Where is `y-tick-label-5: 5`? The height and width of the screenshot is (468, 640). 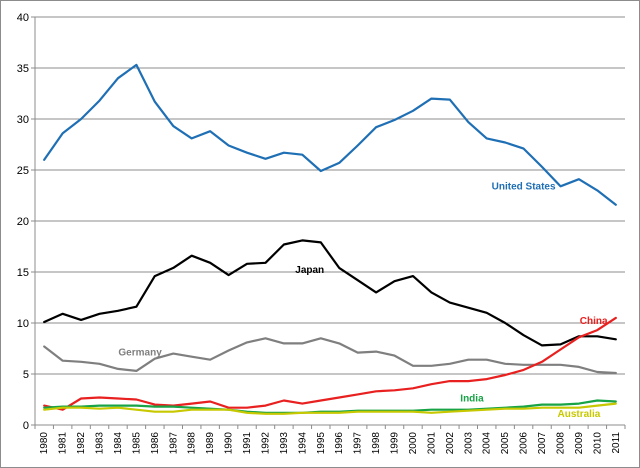 y-tick-label-5: 5 is located at coordinates (26, 375).